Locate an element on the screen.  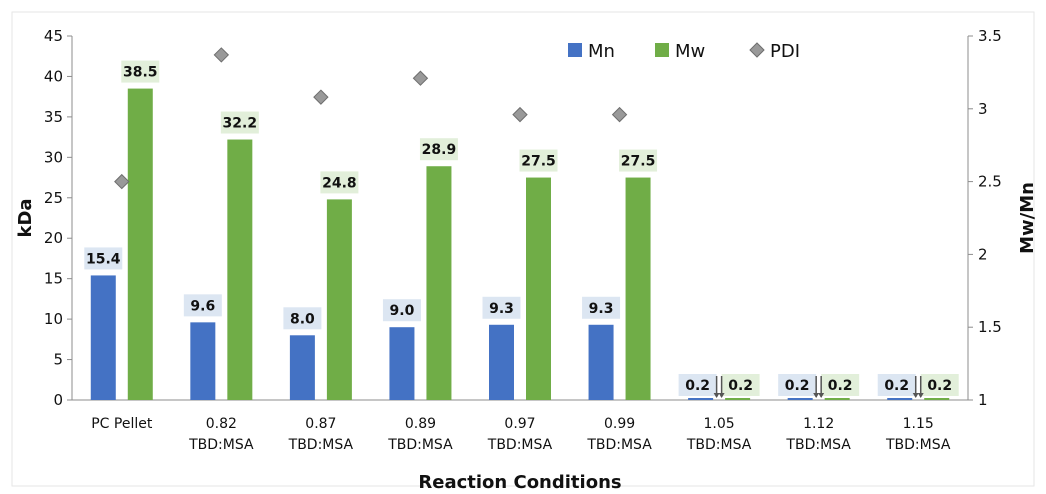
x-tick-label: PC Pellet is located at coordinates (122, 424).